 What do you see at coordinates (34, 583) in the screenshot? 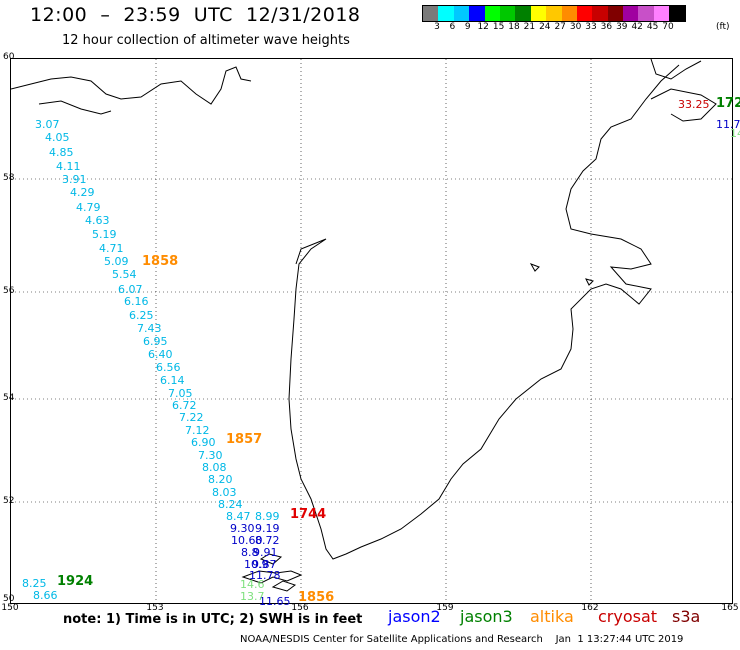
I see `wave-height-label: 8.25` at bounding box center [34, 583].